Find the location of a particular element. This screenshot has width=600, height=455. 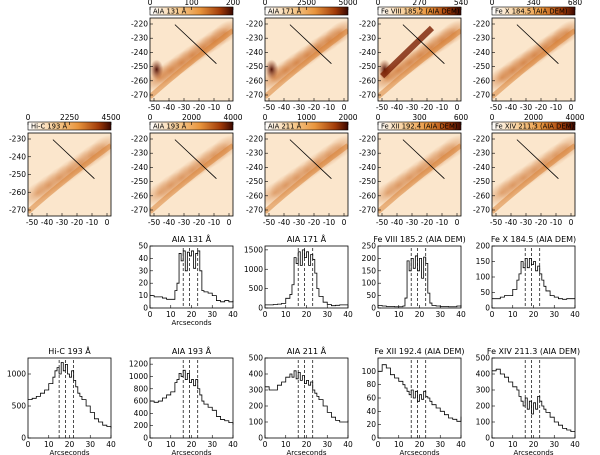

x-tick-label: 0 is located at coordinates (378, 314).